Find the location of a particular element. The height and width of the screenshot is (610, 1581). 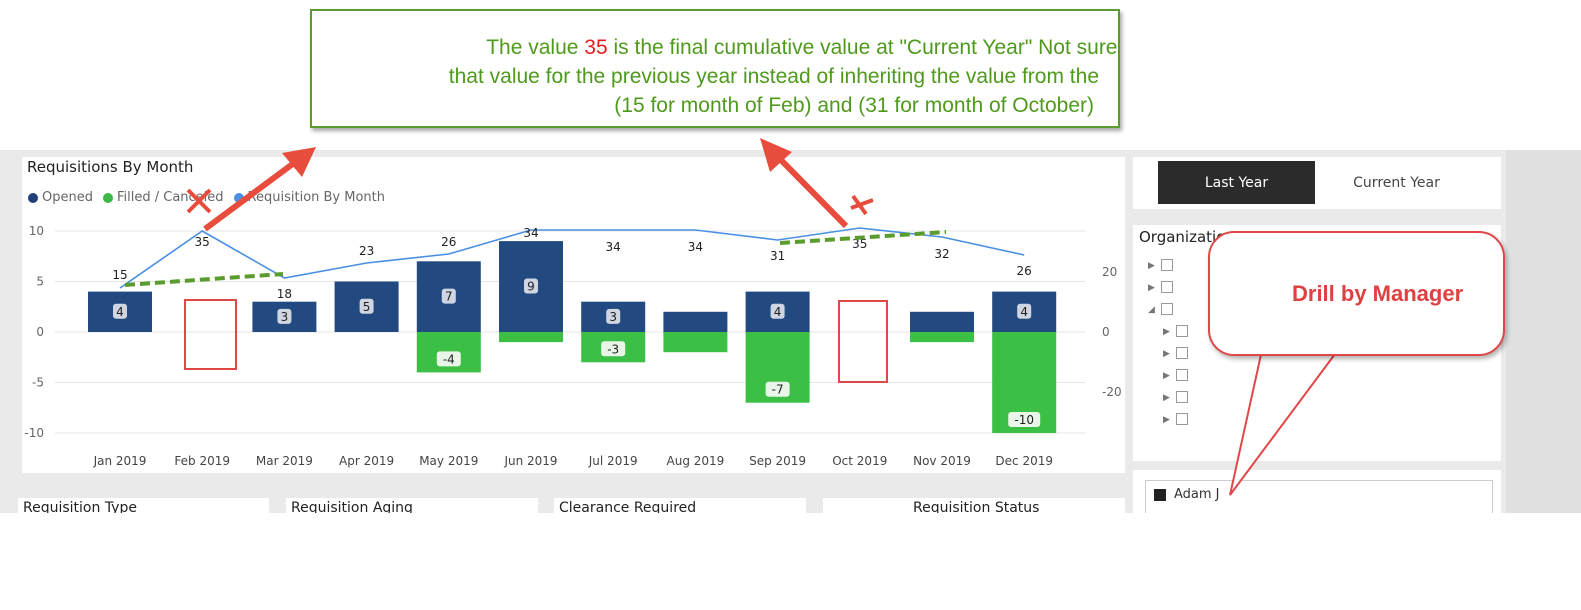

legend-item-filled: Filled / Canceled is located at coordinates (163, 197).